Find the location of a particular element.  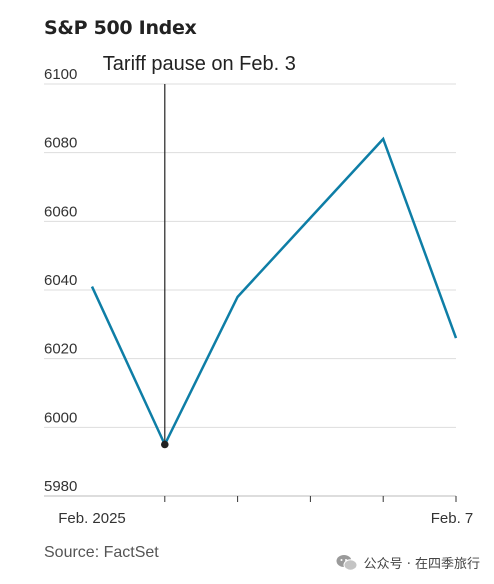

chart-title: S&P 500 Index is located at coordinates (120, 28).